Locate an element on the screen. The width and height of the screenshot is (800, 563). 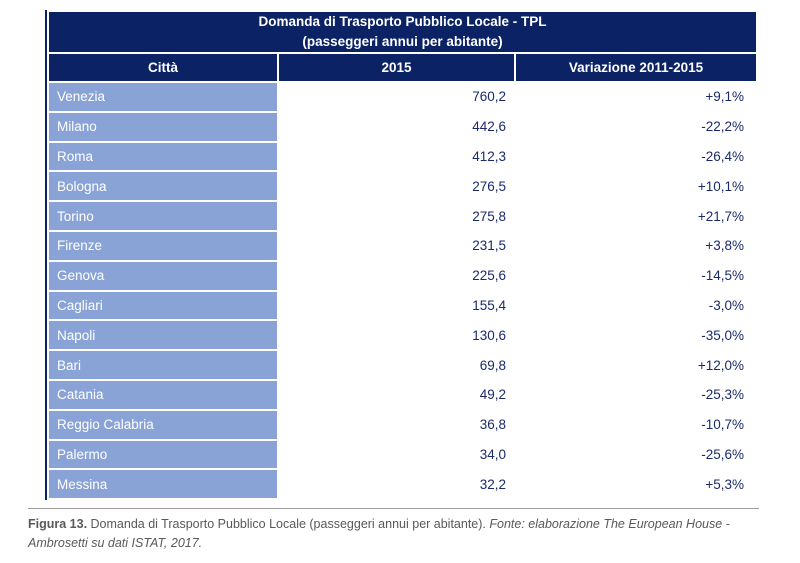
city-cell: Venezia is located at coordinates (163, 97).